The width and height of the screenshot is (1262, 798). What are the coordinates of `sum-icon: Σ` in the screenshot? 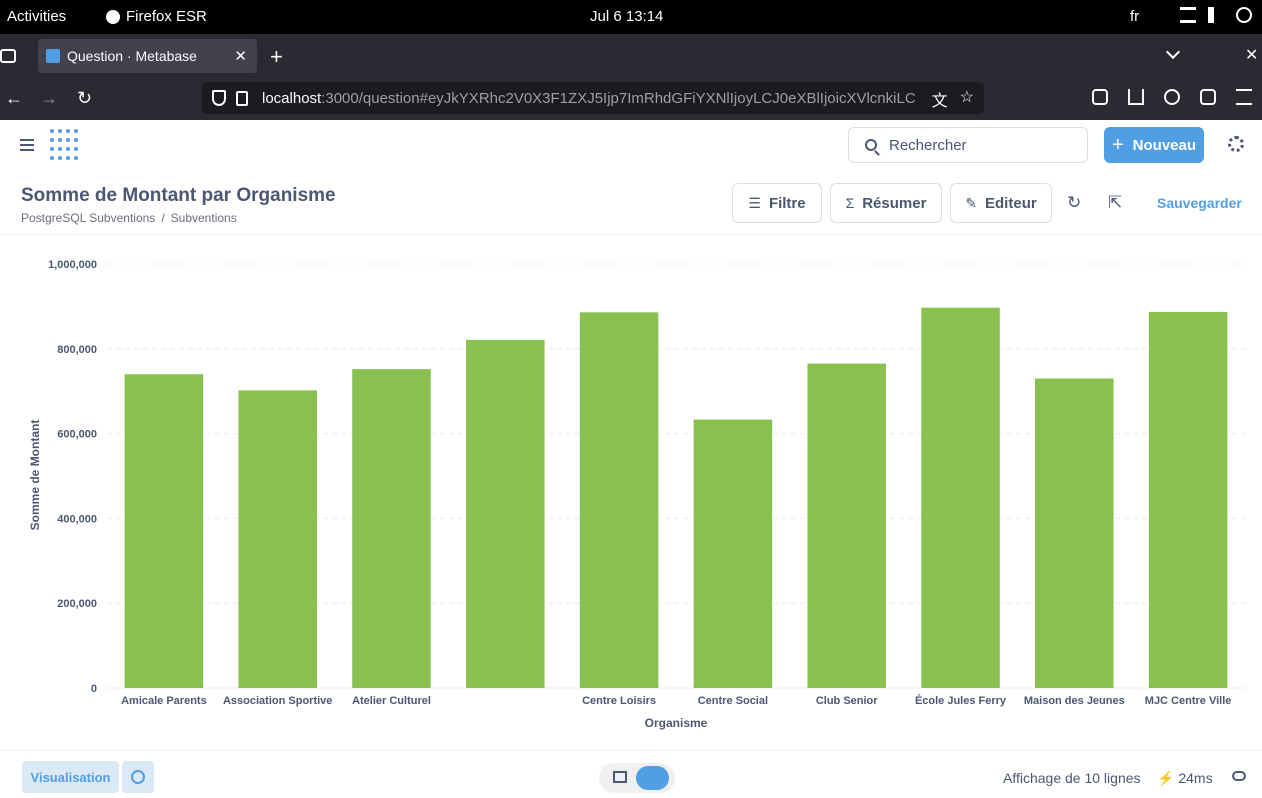 It's located at (850, 203).